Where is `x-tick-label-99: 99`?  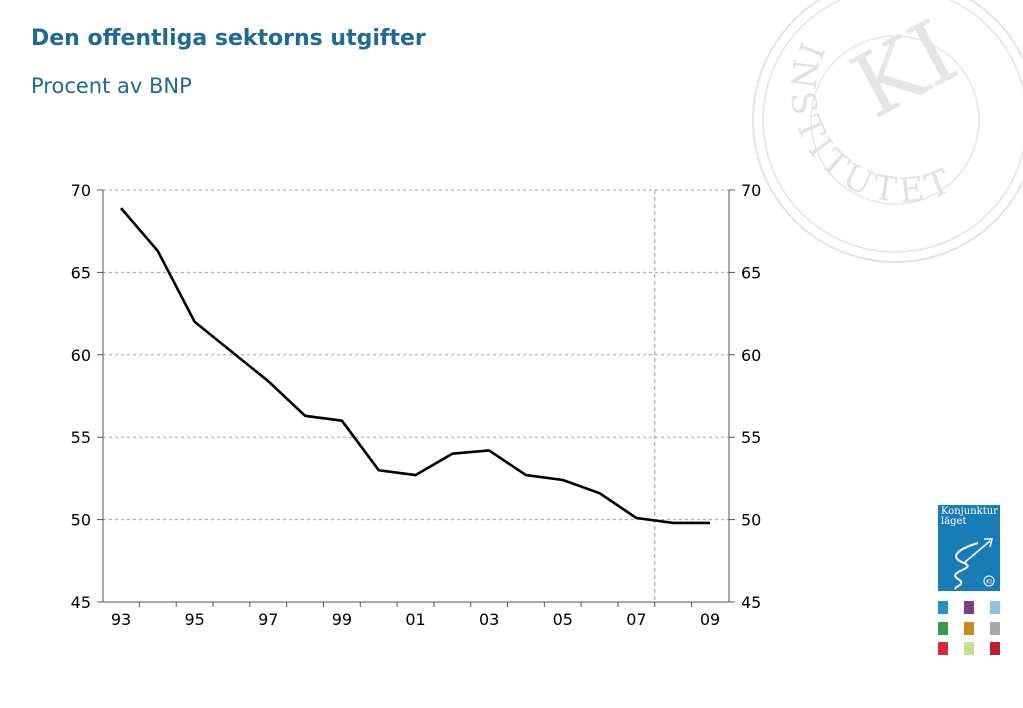
x-tick-label-99: 99 is located at coordinates (342, 619).